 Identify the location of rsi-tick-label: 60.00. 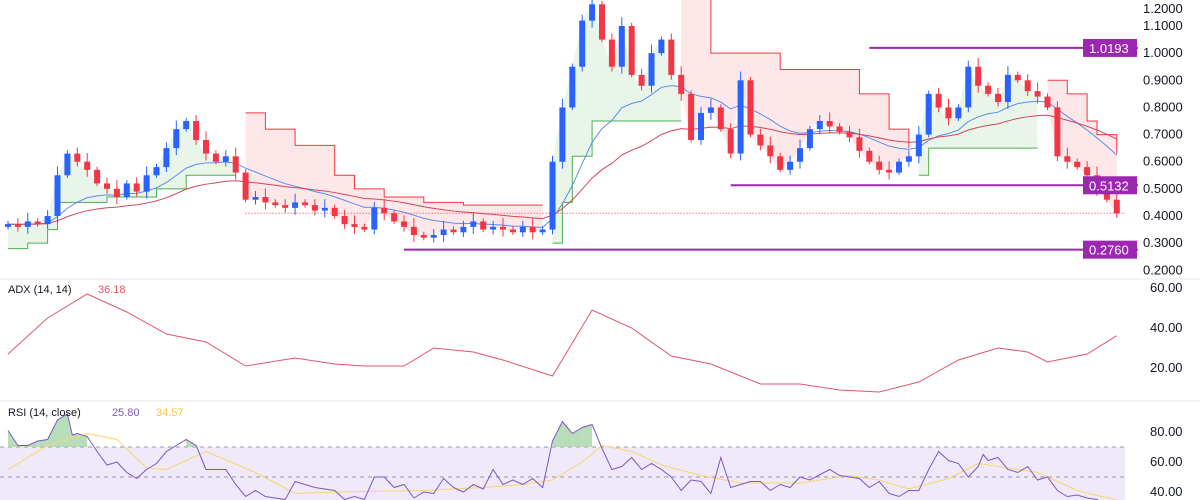
(1166, 461).